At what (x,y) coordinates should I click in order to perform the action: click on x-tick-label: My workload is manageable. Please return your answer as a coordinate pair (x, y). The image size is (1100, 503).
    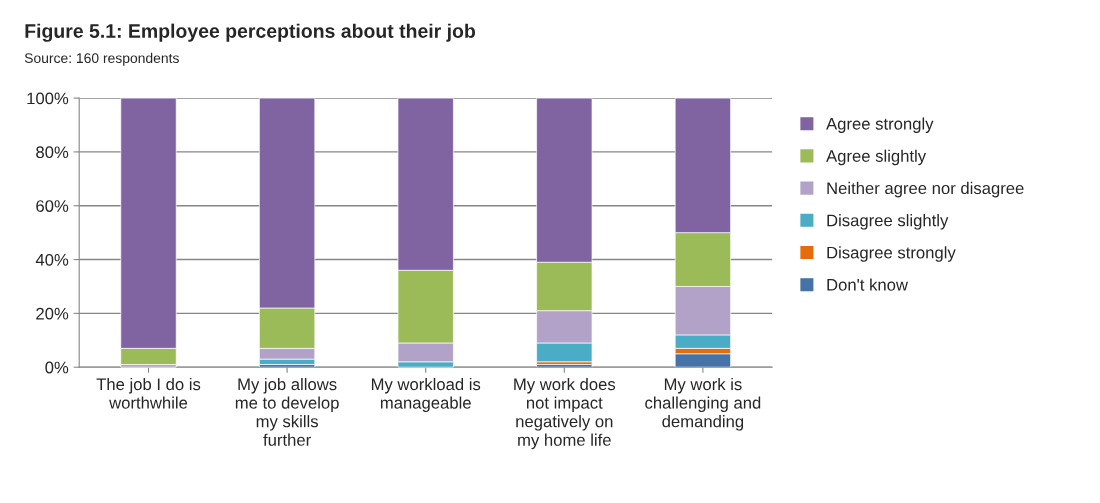
    Looking at the image, I should click on (426, 395).